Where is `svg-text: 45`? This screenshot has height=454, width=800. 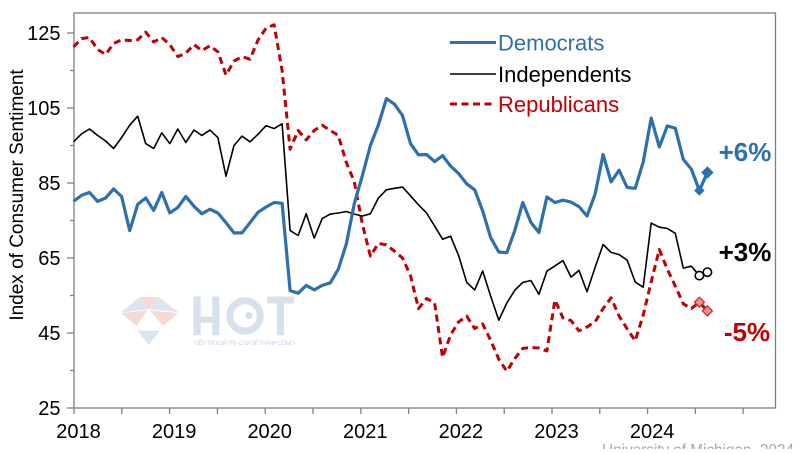 svg-text: 45 is located at coordinates (49, 334).